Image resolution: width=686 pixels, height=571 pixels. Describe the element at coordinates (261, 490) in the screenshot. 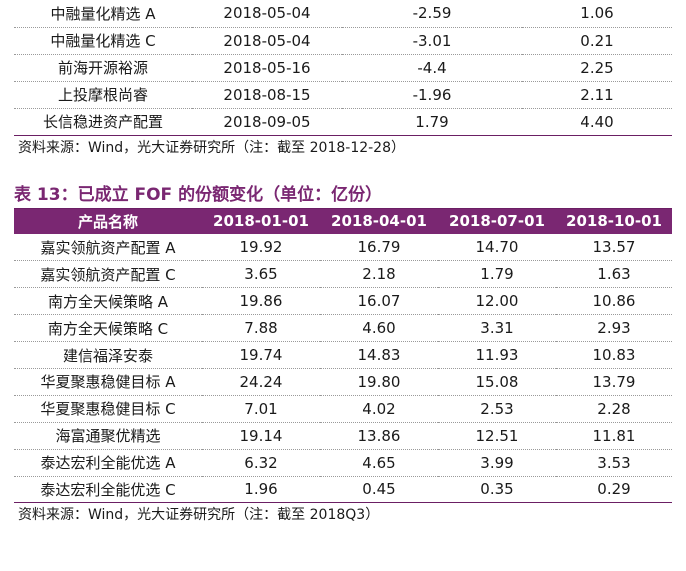

I see `table-cell: 1.96` at that location.